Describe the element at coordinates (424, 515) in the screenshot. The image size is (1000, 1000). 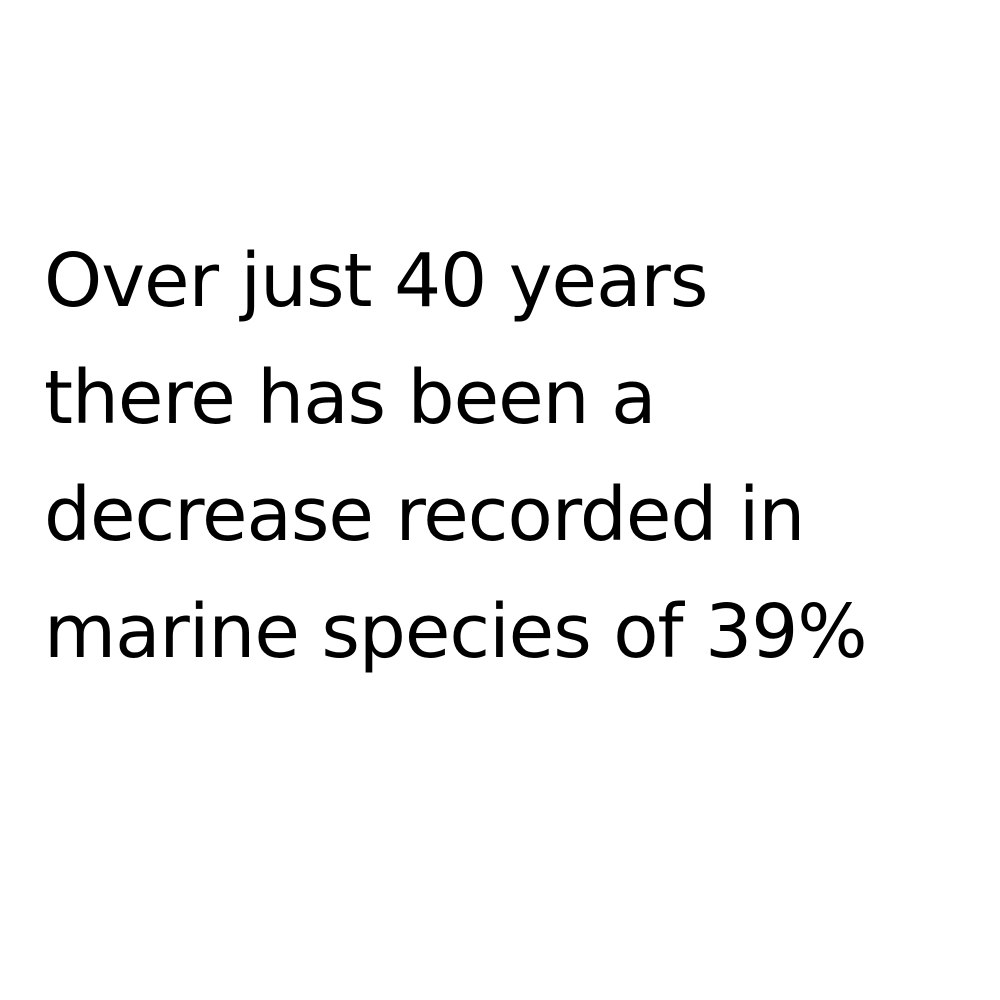
I see `statement-line-3: decrease recorded in` at that location.